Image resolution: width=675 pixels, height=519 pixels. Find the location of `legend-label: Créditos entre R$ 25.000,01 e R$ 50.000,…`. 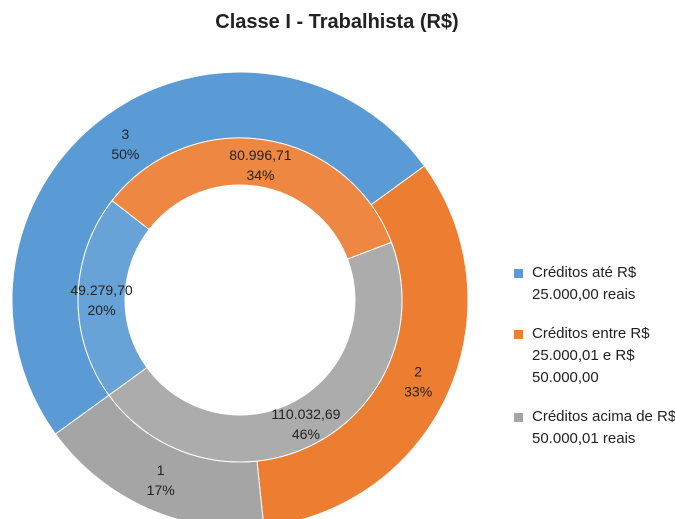

legend-label: Créditos entre R$ 25.000,01 e R$ 50.000,… is located at coordinates (591, 355).